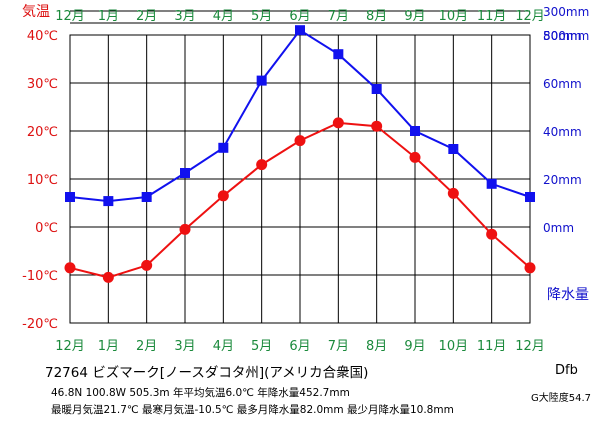 This screenshot has width=611, height=425. Describe the element at coordinates (558, 228) in the screenshot. I see `precipitation-tick-label: 0mm` at that location.